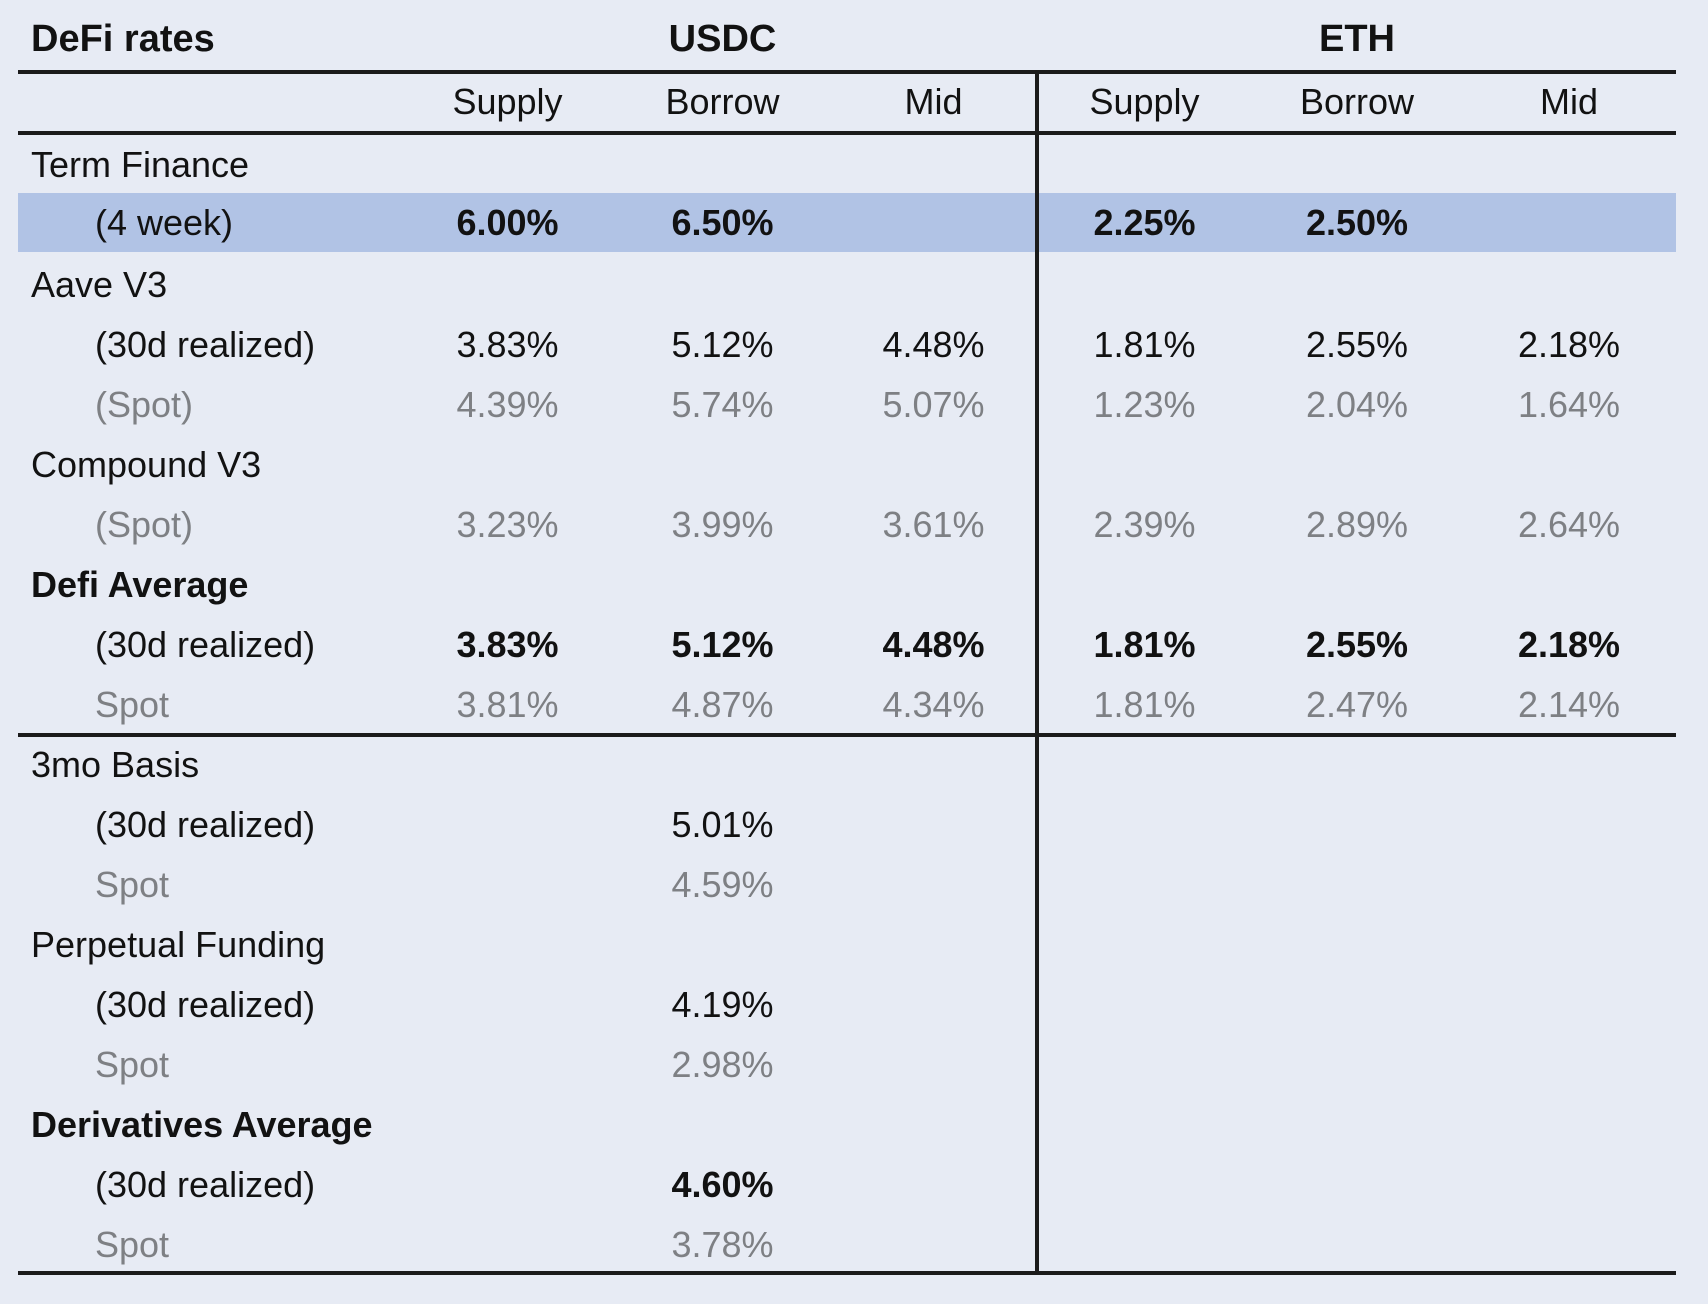  I want to click on cell-eth-mid: 1.64%, so click(1569, 404).